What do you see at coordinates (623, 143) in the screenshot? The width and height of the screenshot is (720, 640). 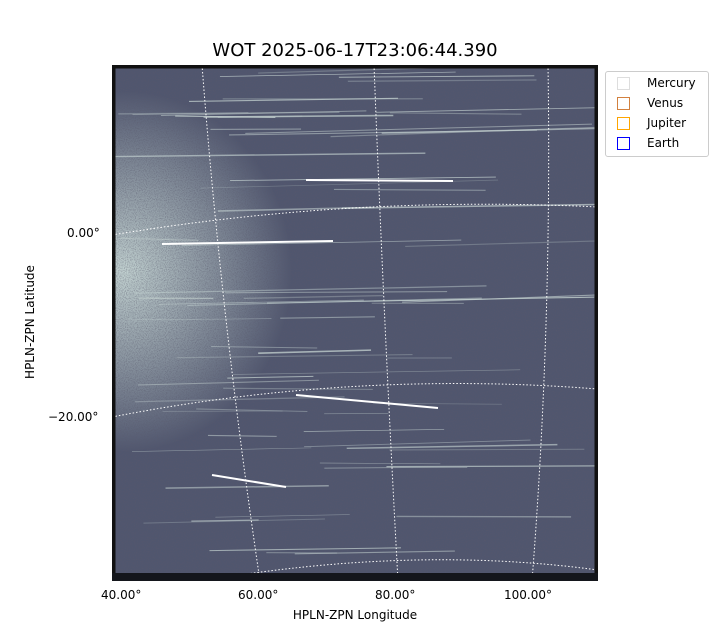 I see `earth-swatch-icon` at bounding box center [623, 143].